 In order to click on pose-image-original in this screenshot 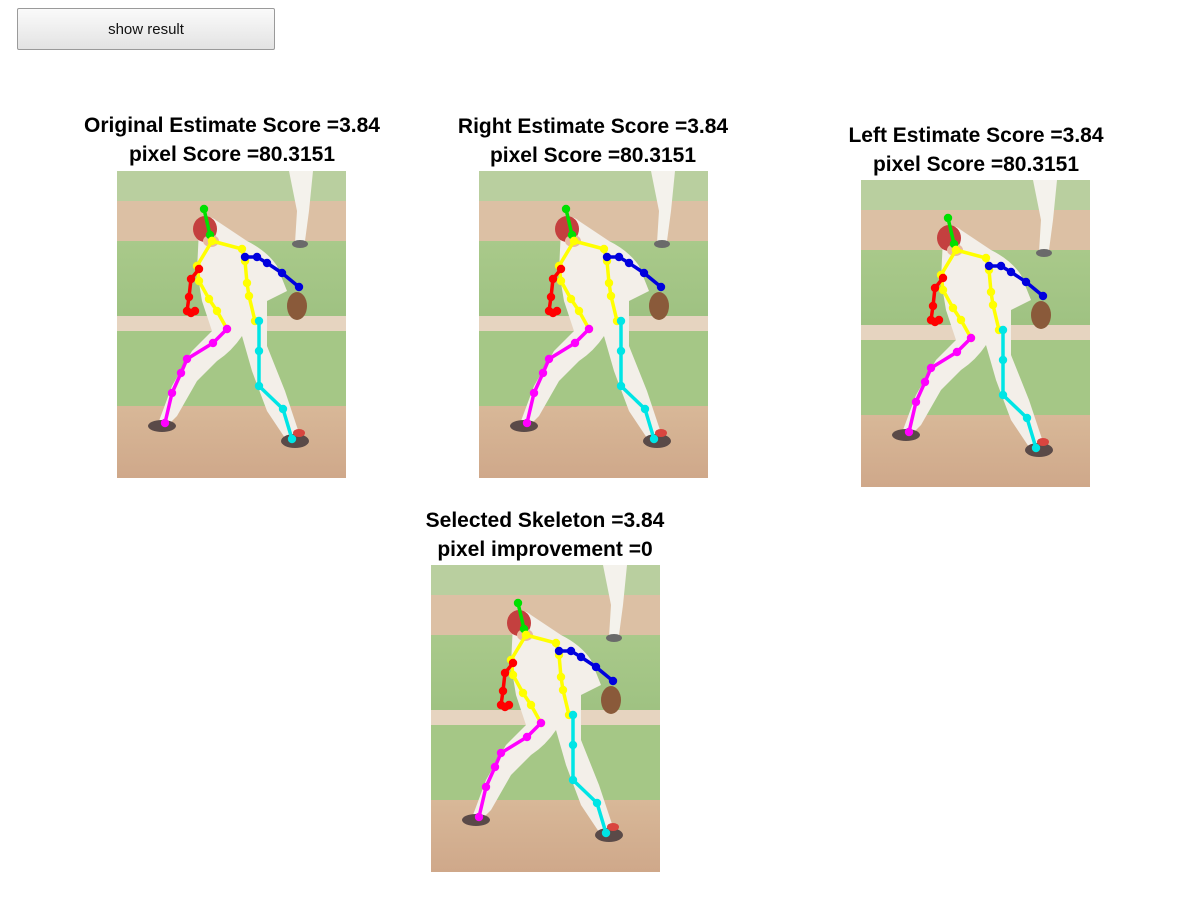, I will do `click(231, 324)`.